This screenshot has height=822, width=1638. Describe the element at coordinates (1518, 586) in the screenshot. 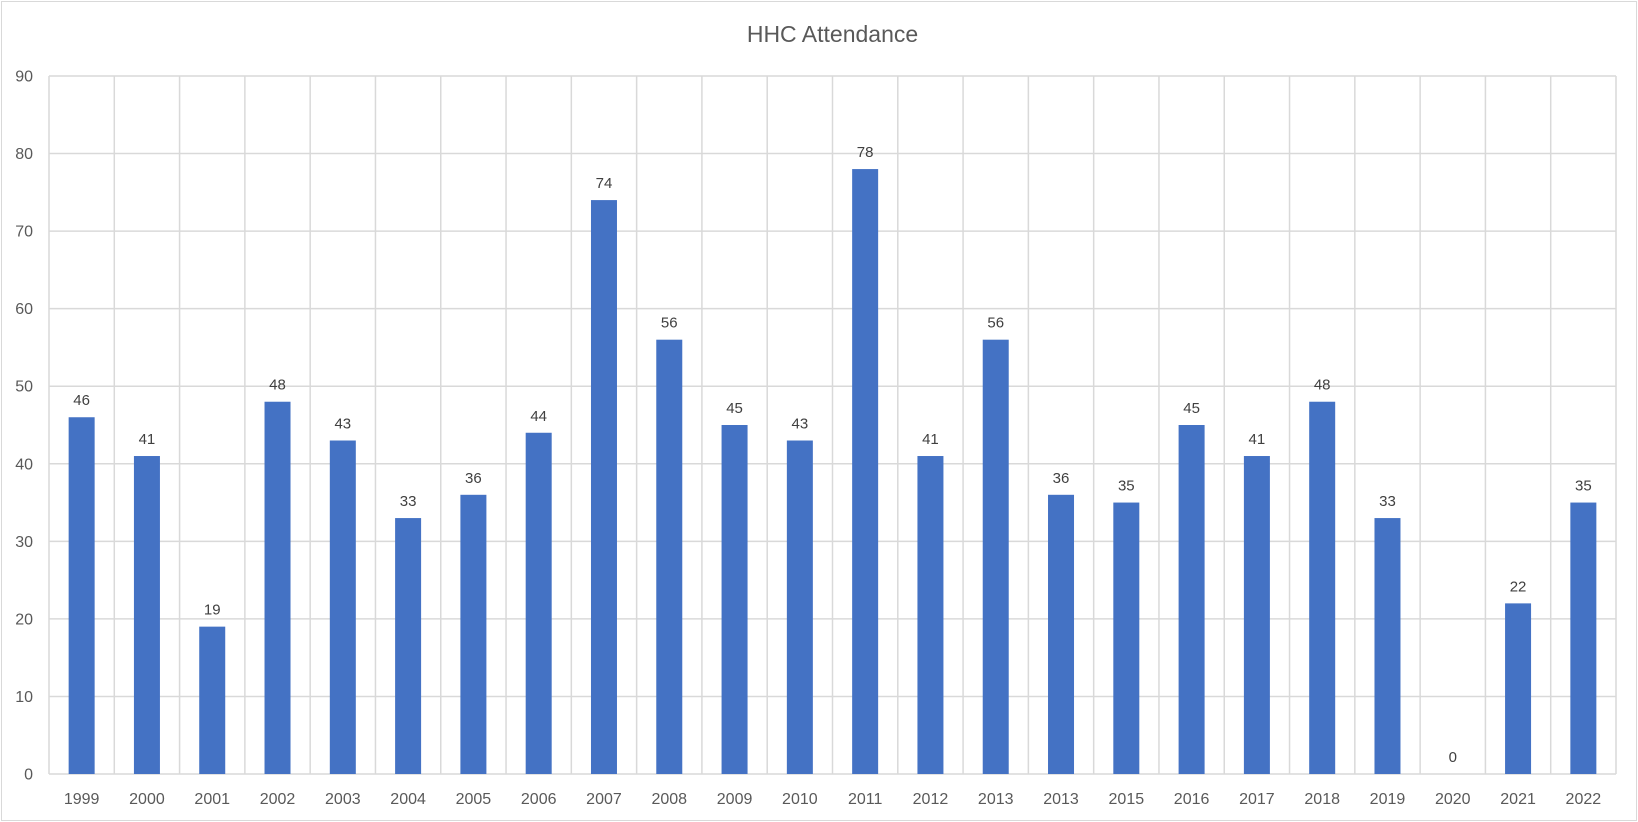

I see `data-label: 22` at that location.